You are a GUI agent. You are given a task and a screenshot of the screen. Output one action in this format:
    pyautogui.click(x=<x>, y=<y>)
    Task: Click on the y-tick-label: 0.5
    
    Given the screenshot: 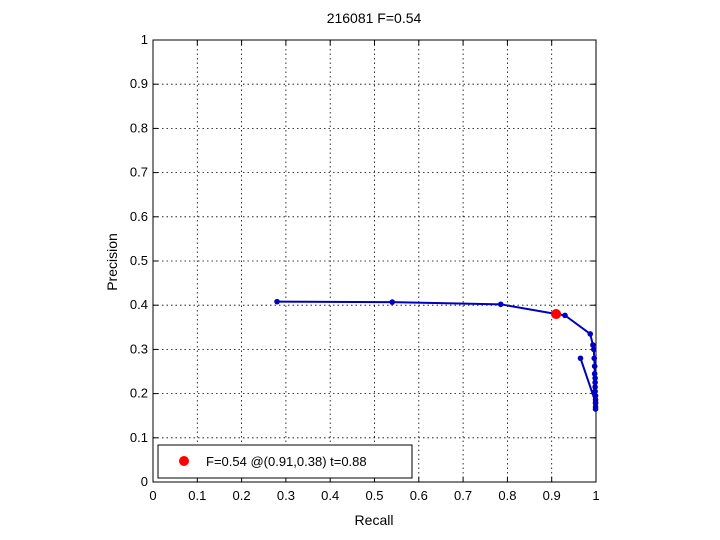 What is the action you would take?
    pyautogui.click(x=139, y=260)
    